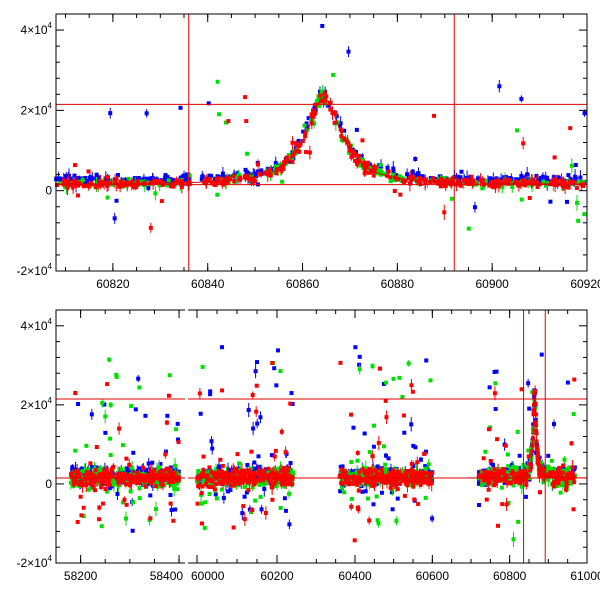 This screenshot has width=600, height=600. I want to click on y-tick-label: -2×10⁴, so click(35, 270).